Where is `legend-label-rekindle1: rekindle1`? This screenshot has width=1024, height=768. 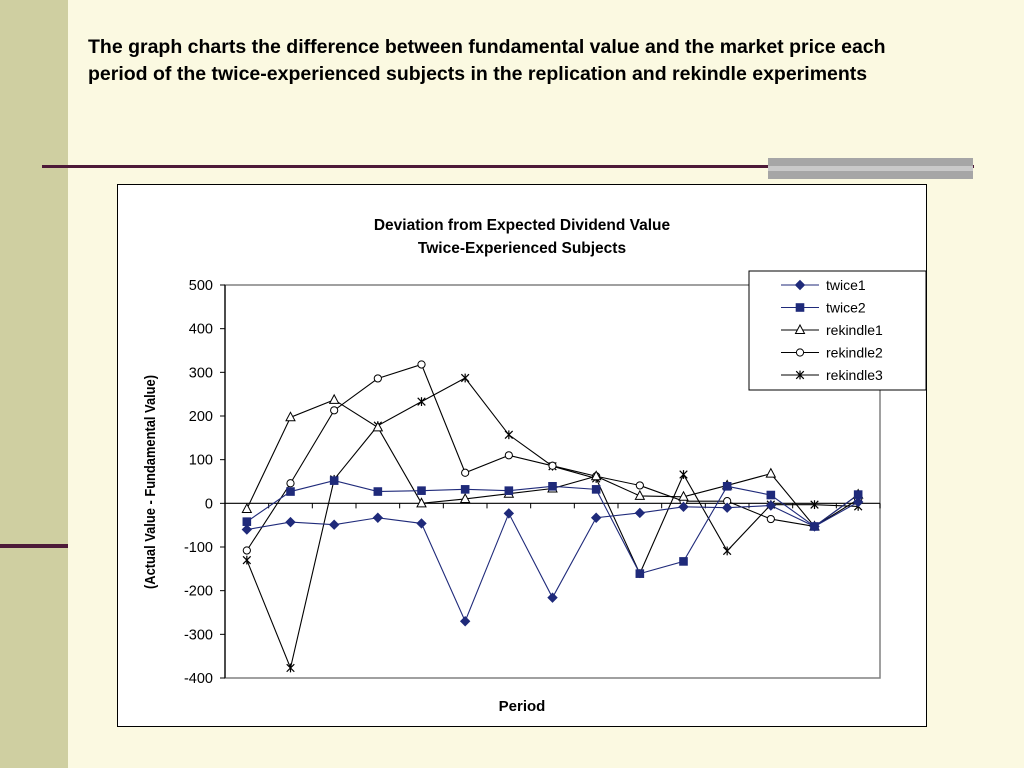 legend-label-rekindle1: rekindle1 is located at coordinates (854, 330).